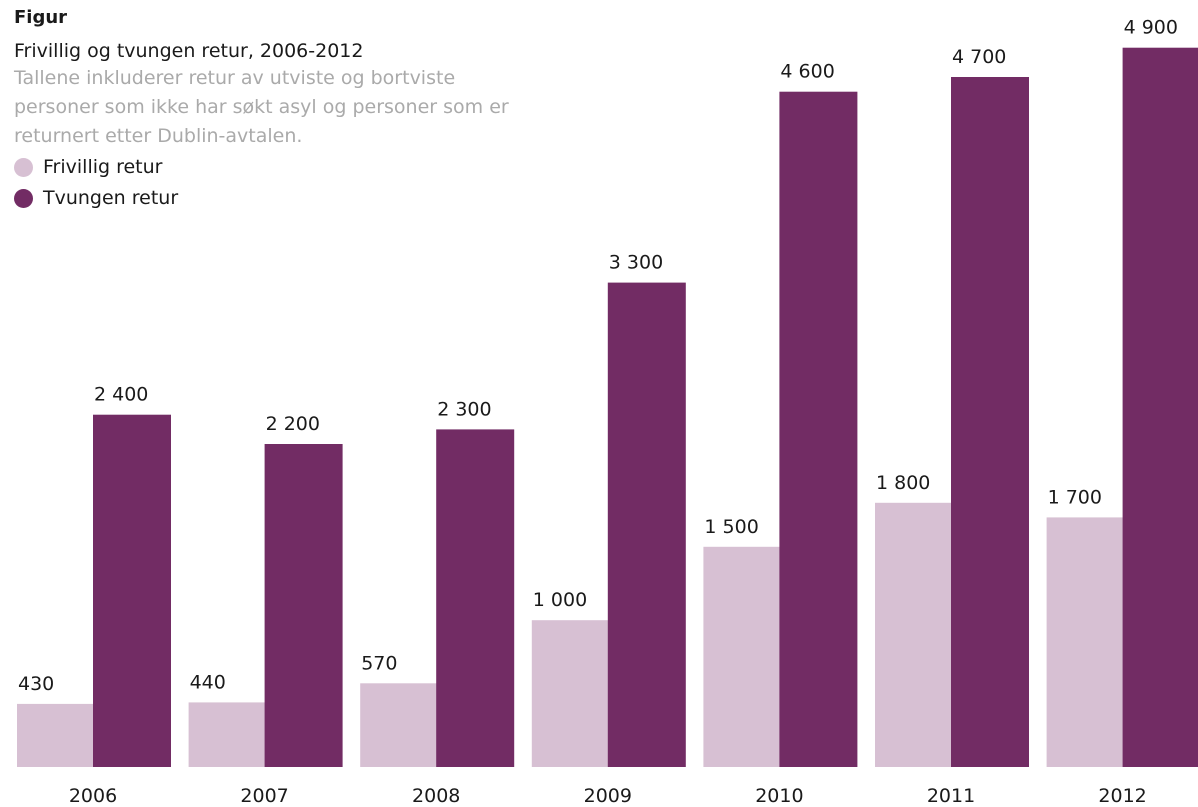  Describe the element at coordinates (779, 796) in the screenshot. I see `x-tick-label-2010: 2010` at that location.